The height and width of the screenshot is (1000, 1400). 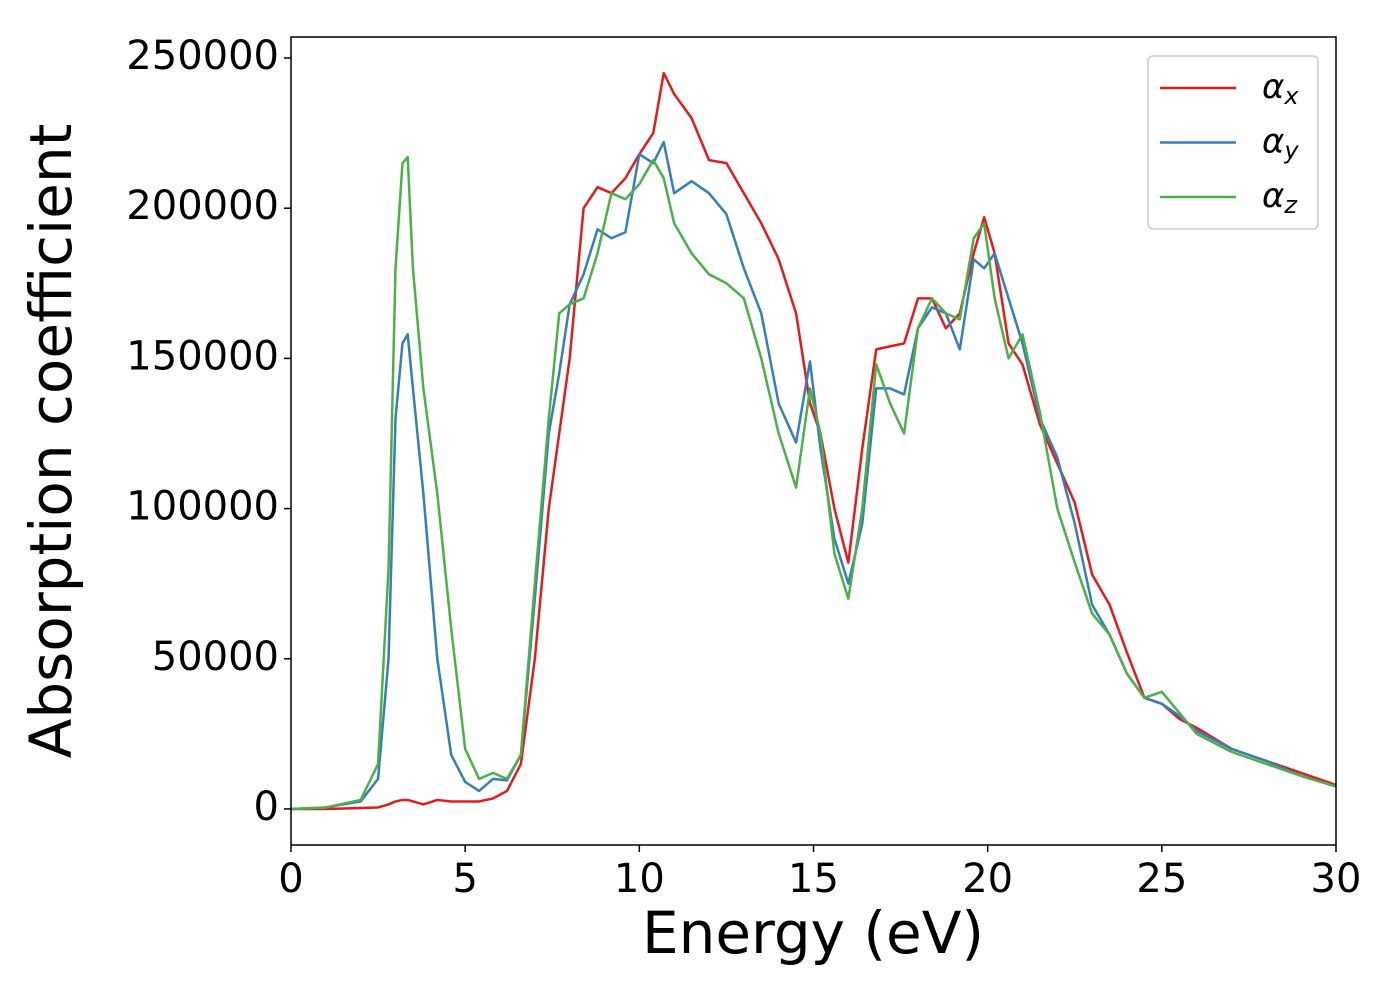 I want to click on x-tick-label: 5, so click(x=464, y=879).